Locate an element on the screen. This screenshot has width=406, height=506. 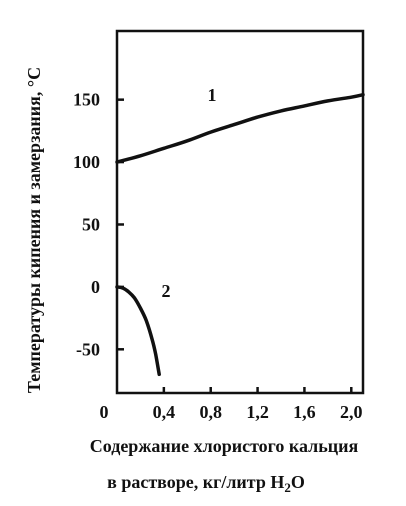
y-tick-label: 0 is located at coordinates (95, 287).